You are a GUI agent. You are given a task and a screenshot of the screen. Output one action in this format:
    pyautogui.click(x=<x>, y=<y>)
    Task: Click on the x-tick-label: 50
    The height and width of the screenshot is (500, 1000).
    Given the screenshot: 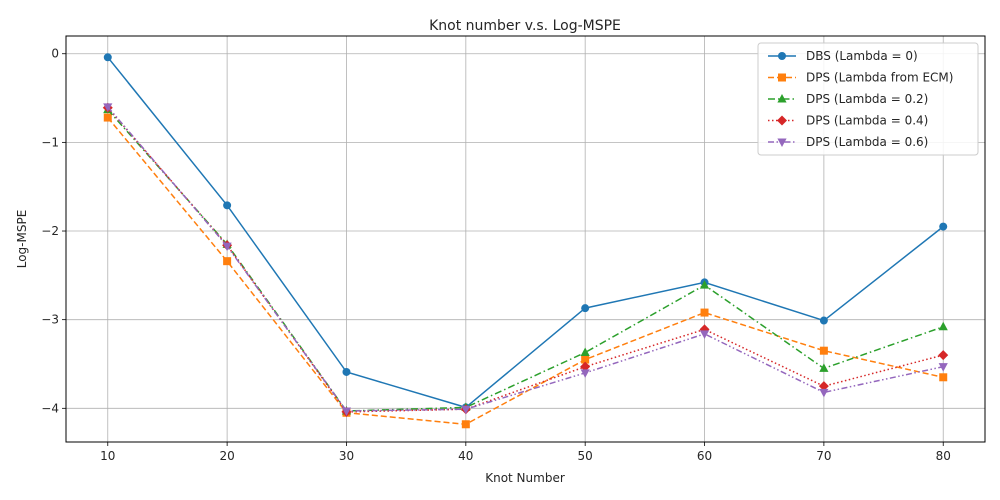 What is the action you would take?
    pyautogui.click(x=585, y=456)
    